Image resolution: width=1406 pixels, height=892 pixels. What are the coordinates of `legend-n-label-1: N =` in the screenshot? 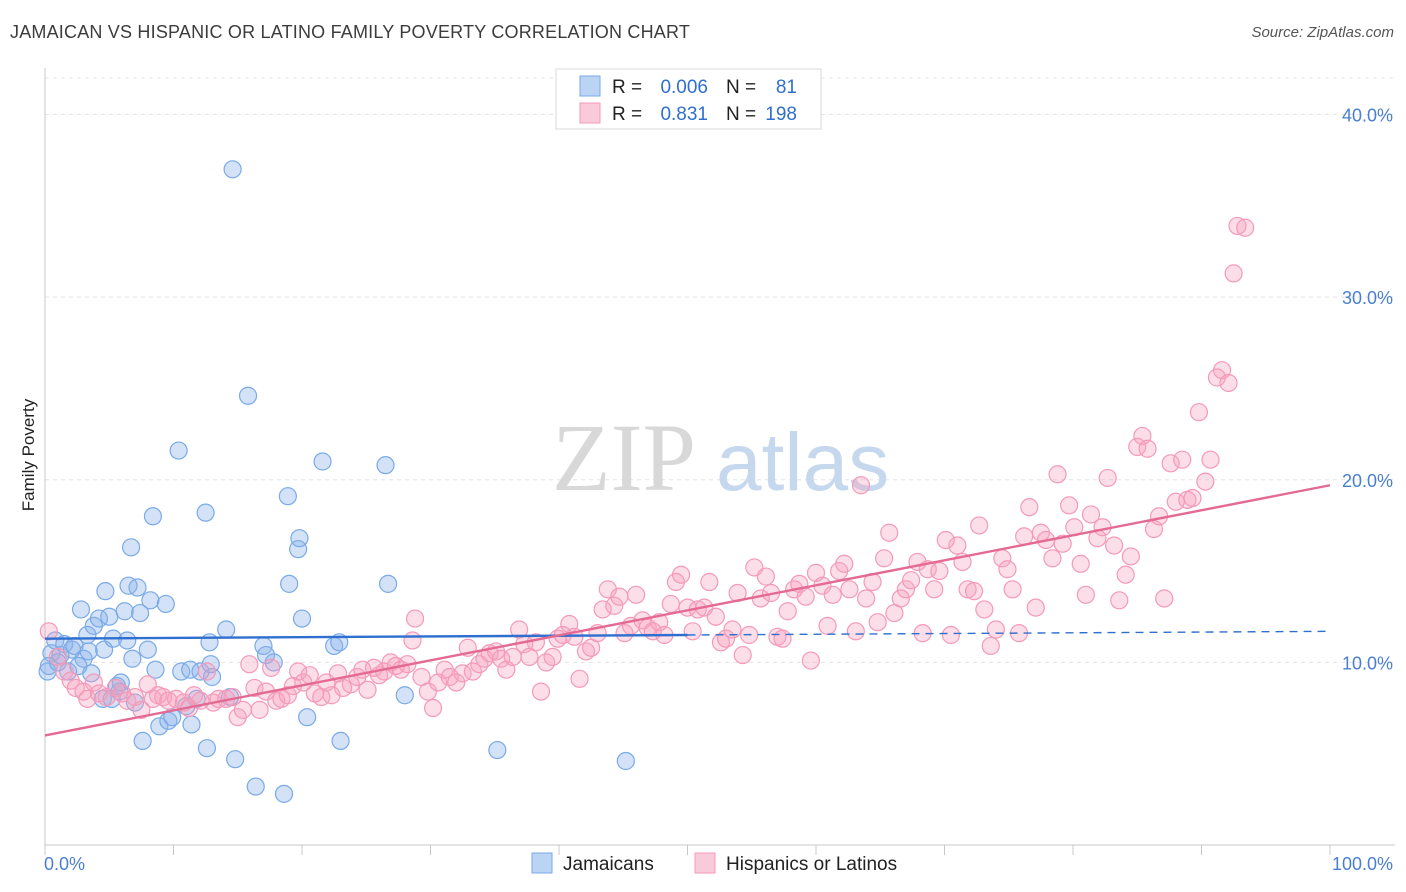 It's located at (741, 87).